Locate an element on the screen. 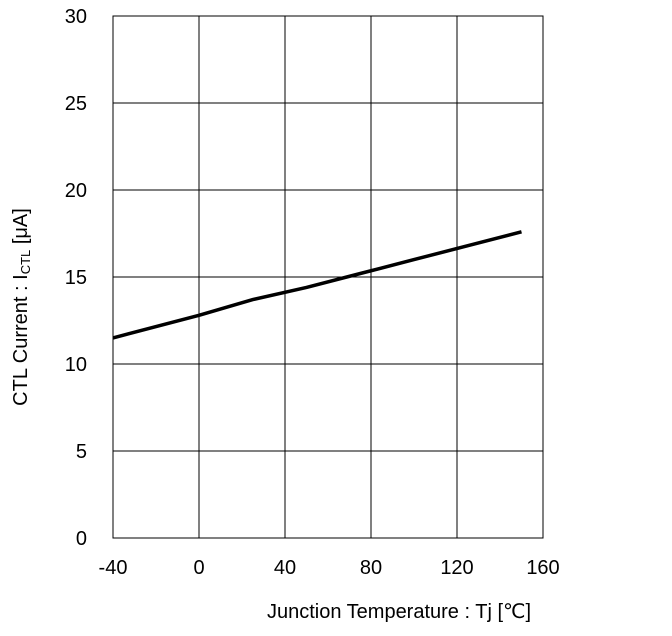 The image size is (672, 636). x-tick-label: 120 is located at coordinates (456, 568).